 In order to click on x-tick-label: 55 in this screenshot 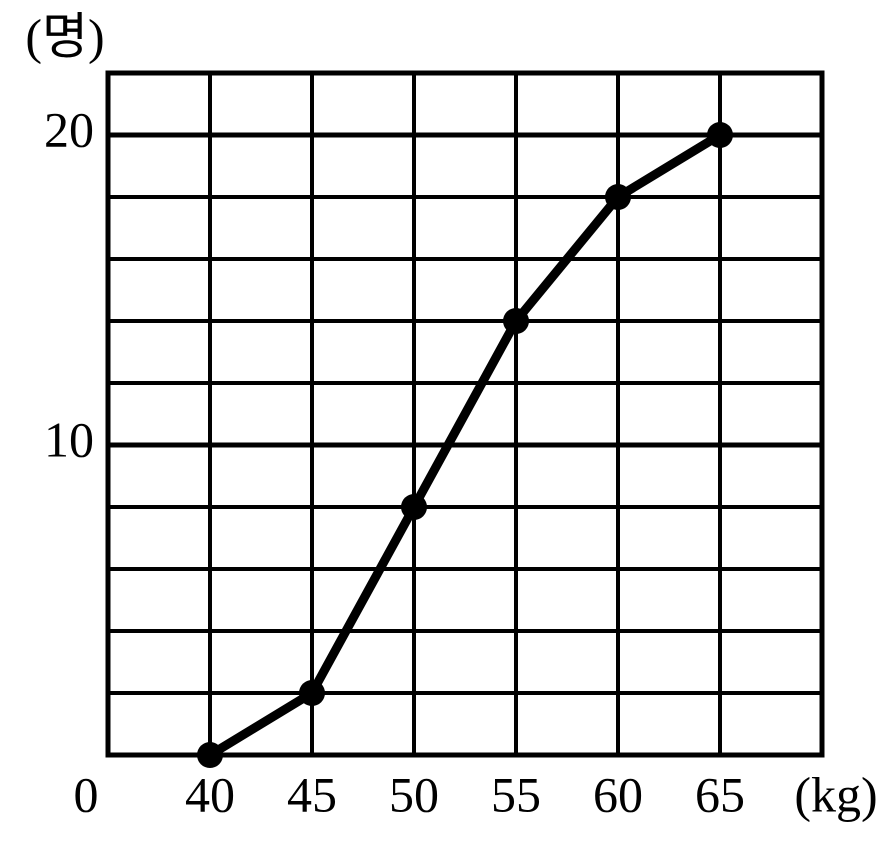, I will do `click(516, 794)`.